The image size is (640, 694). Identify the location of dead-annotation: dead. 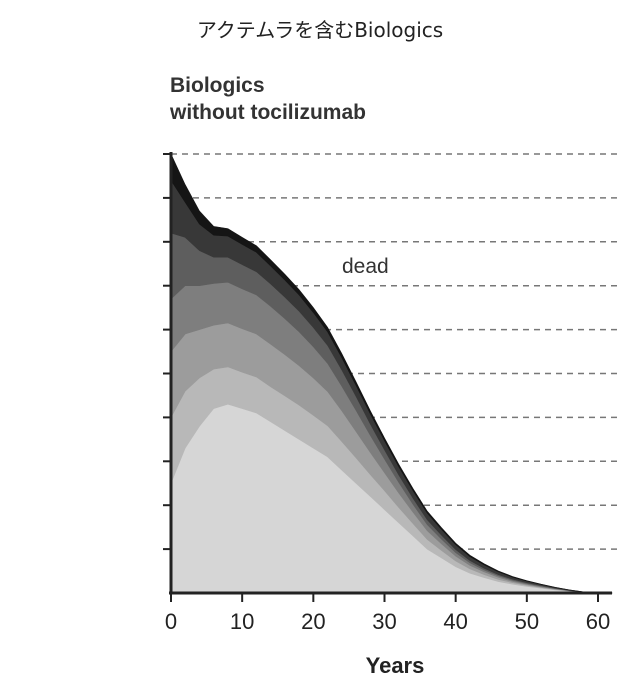
(365, 266).